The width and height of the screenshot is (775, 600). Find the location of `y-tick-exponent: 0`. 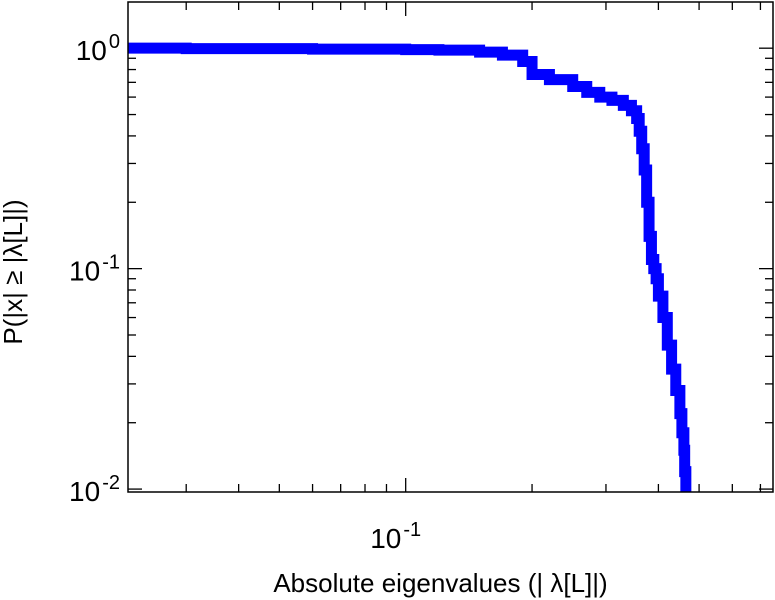

y-tick-exponent: 0 is located at coordinates (114, 42).